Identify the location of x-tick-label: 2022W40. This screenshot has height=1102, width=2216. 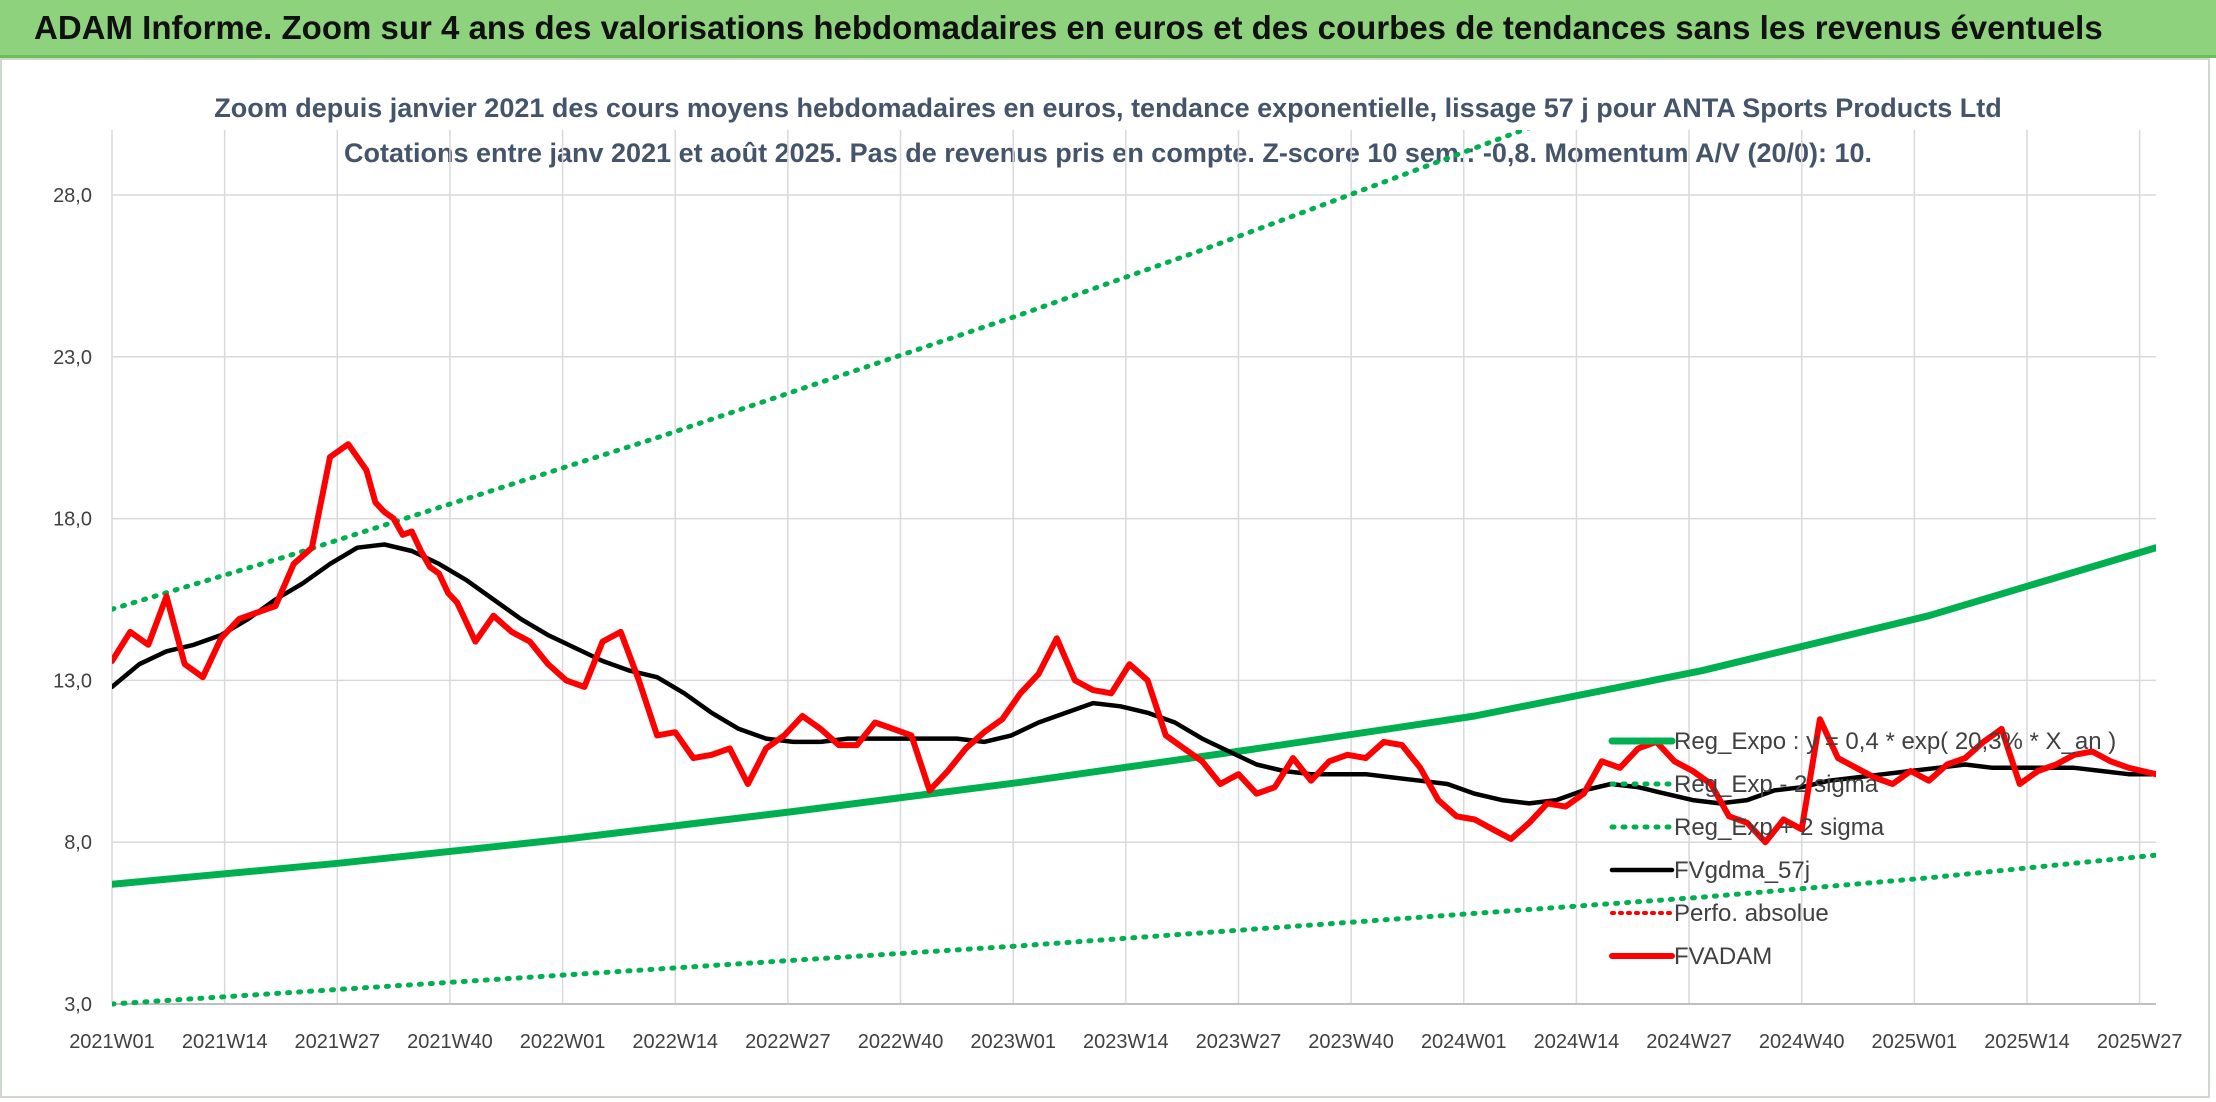
(901, 1042).